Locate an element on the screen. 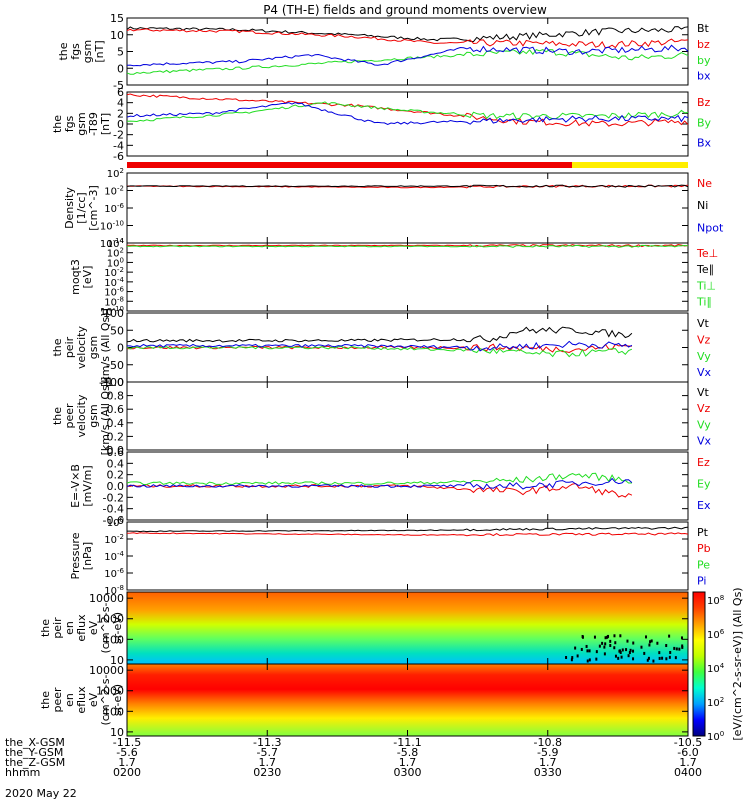  series-line-by is located at coordinates (407, 61).